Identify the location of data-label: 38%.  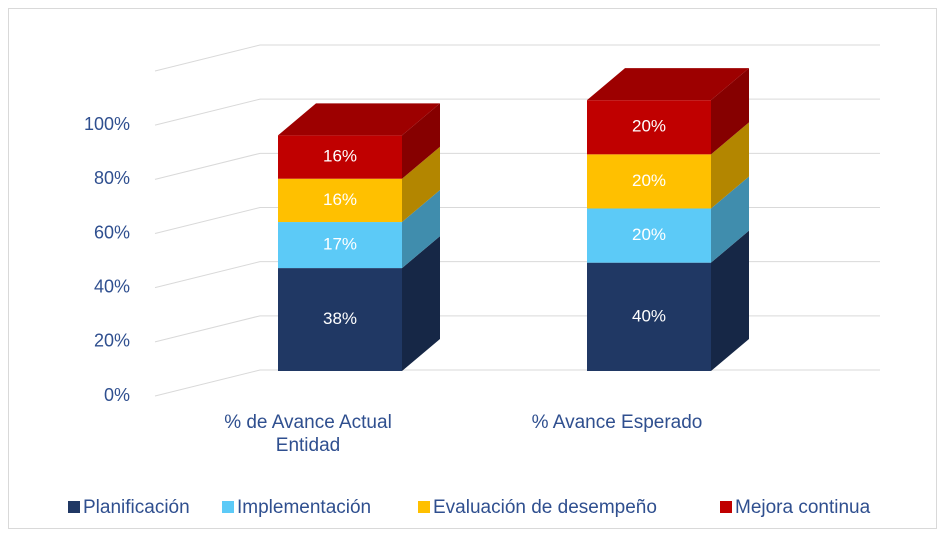
(340, 318).